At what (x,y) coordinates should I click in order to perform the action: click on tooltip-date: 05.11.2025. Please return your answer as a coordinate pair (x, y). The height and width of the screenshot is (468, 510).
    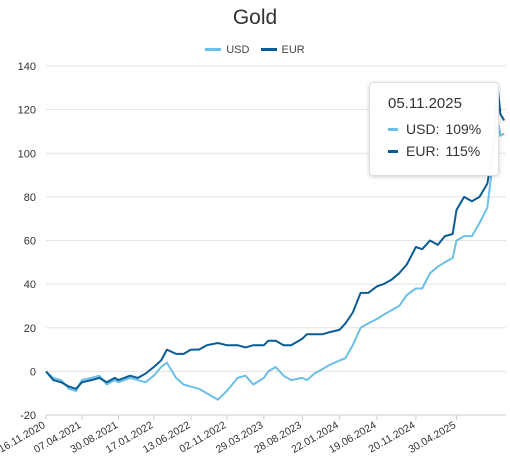
    Looking at the image, I should click on (425, 103).